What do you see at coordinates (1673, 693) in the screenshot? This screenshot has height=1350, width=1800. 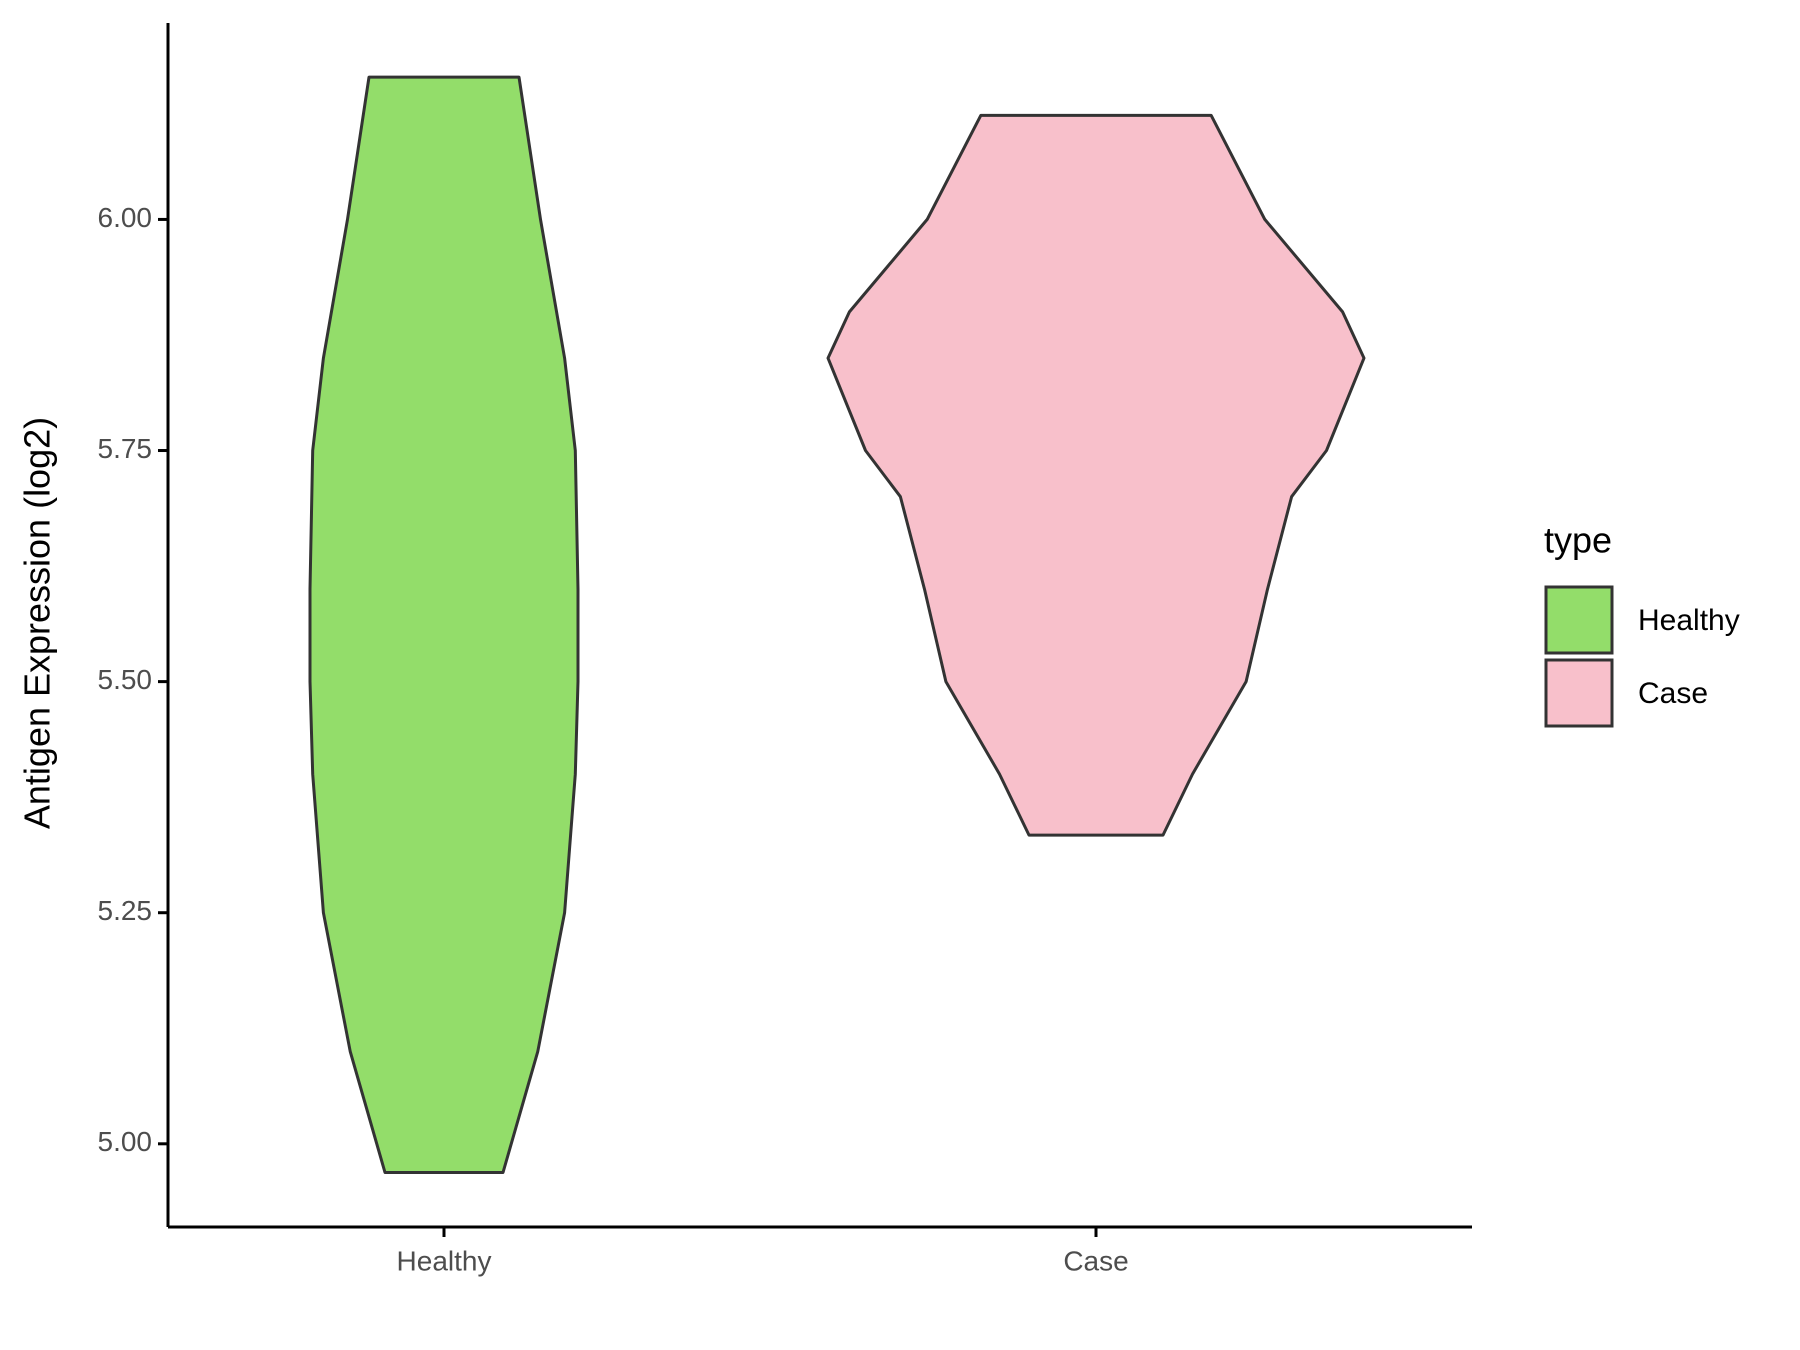 I see `legend-label: Case` at bounding box center [1673, 693].